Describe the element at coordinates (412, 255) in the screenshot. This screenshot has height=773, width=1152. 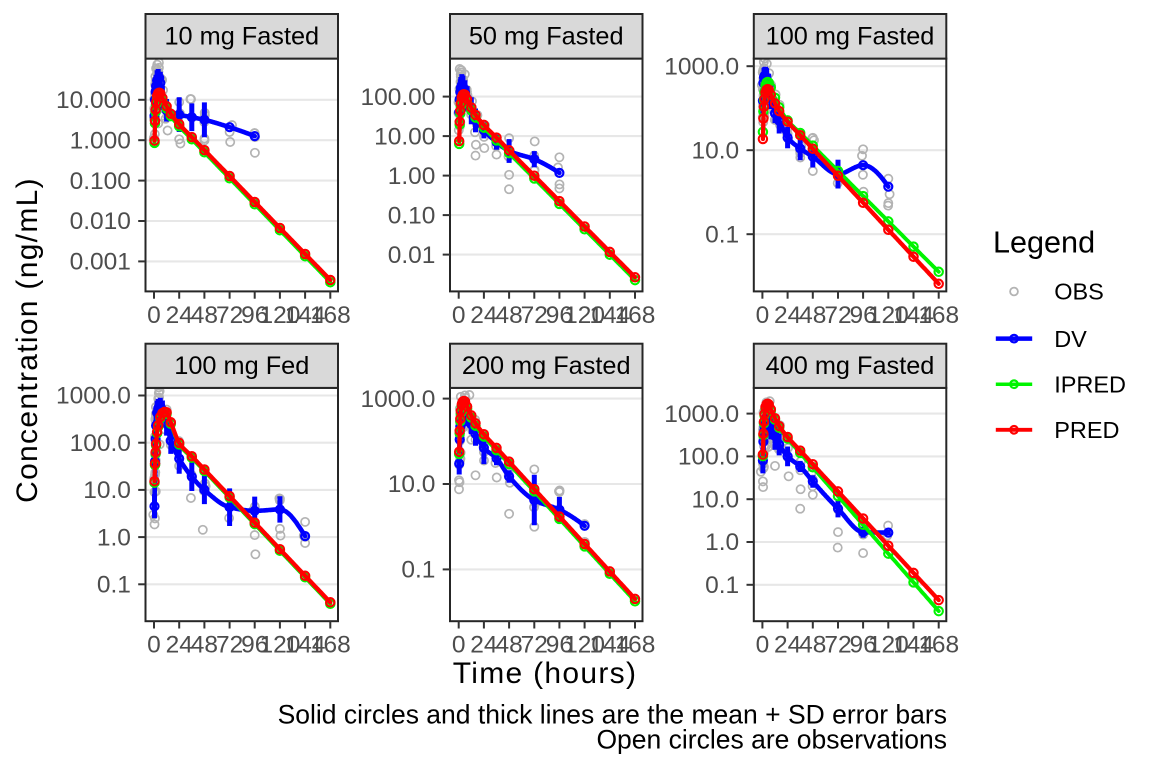
I see `svg-text: 0.01` at that location.